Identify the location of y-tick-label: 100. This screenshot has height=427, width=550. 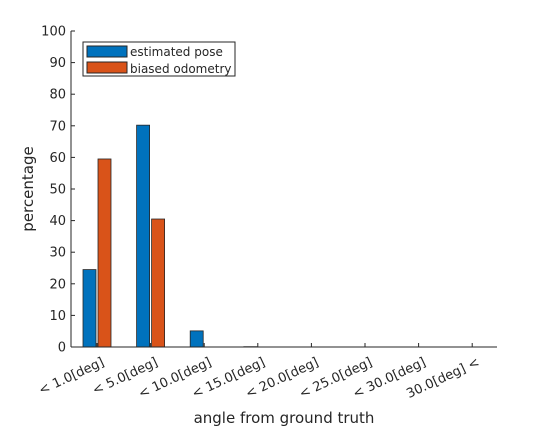
(53, 32).